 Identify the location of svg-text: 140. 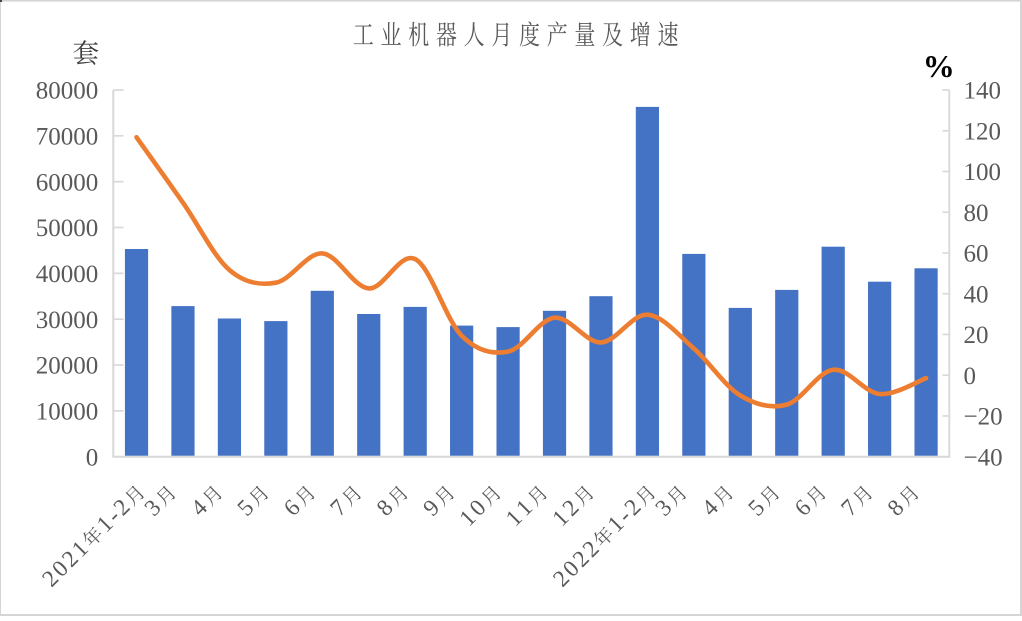
(983, 91).